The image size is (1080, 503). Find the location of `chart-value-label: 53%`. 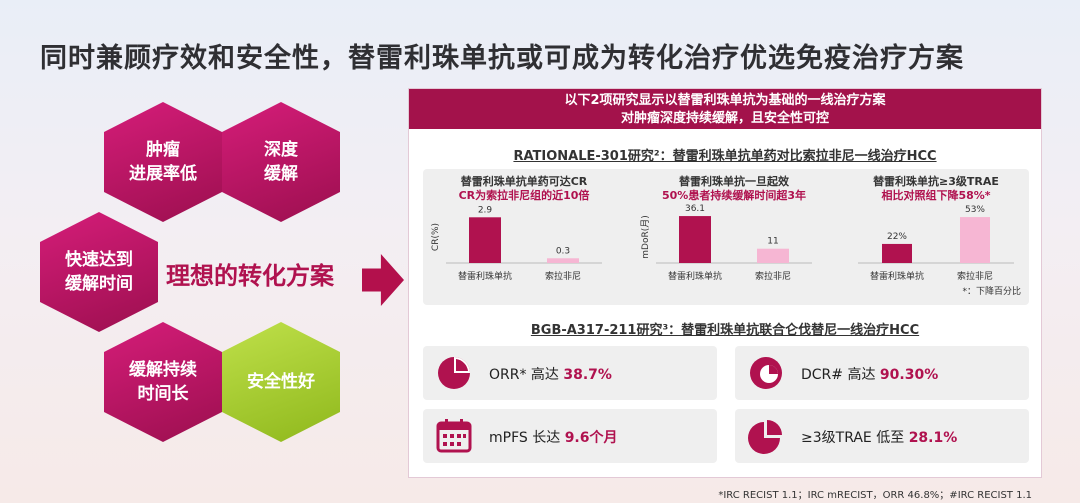

chart-value-label: 53% is located at coordinates (975, 210).